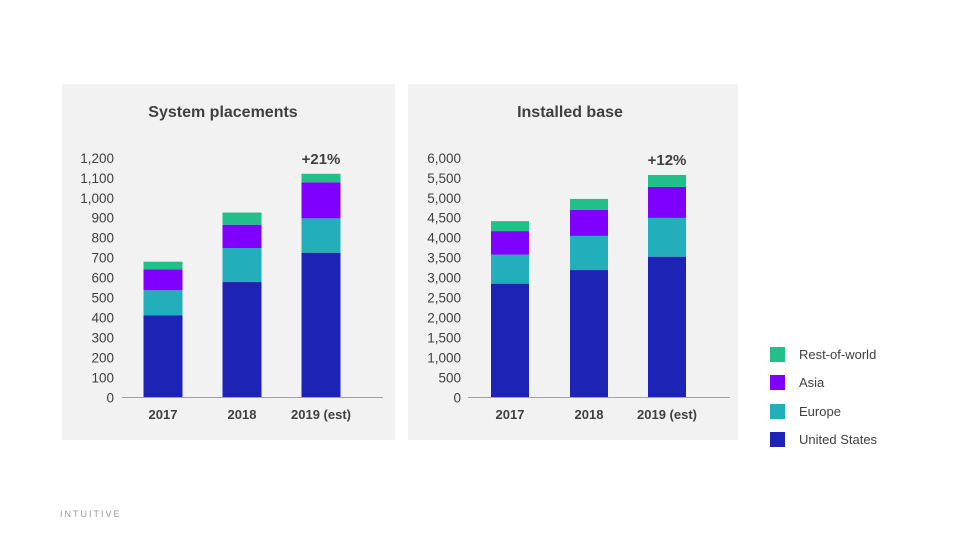 The image size is (958, 537). Describe the element at coordinates (838, 354) in the screenshot. I see `legend-label: Rest-of-world` at that location.